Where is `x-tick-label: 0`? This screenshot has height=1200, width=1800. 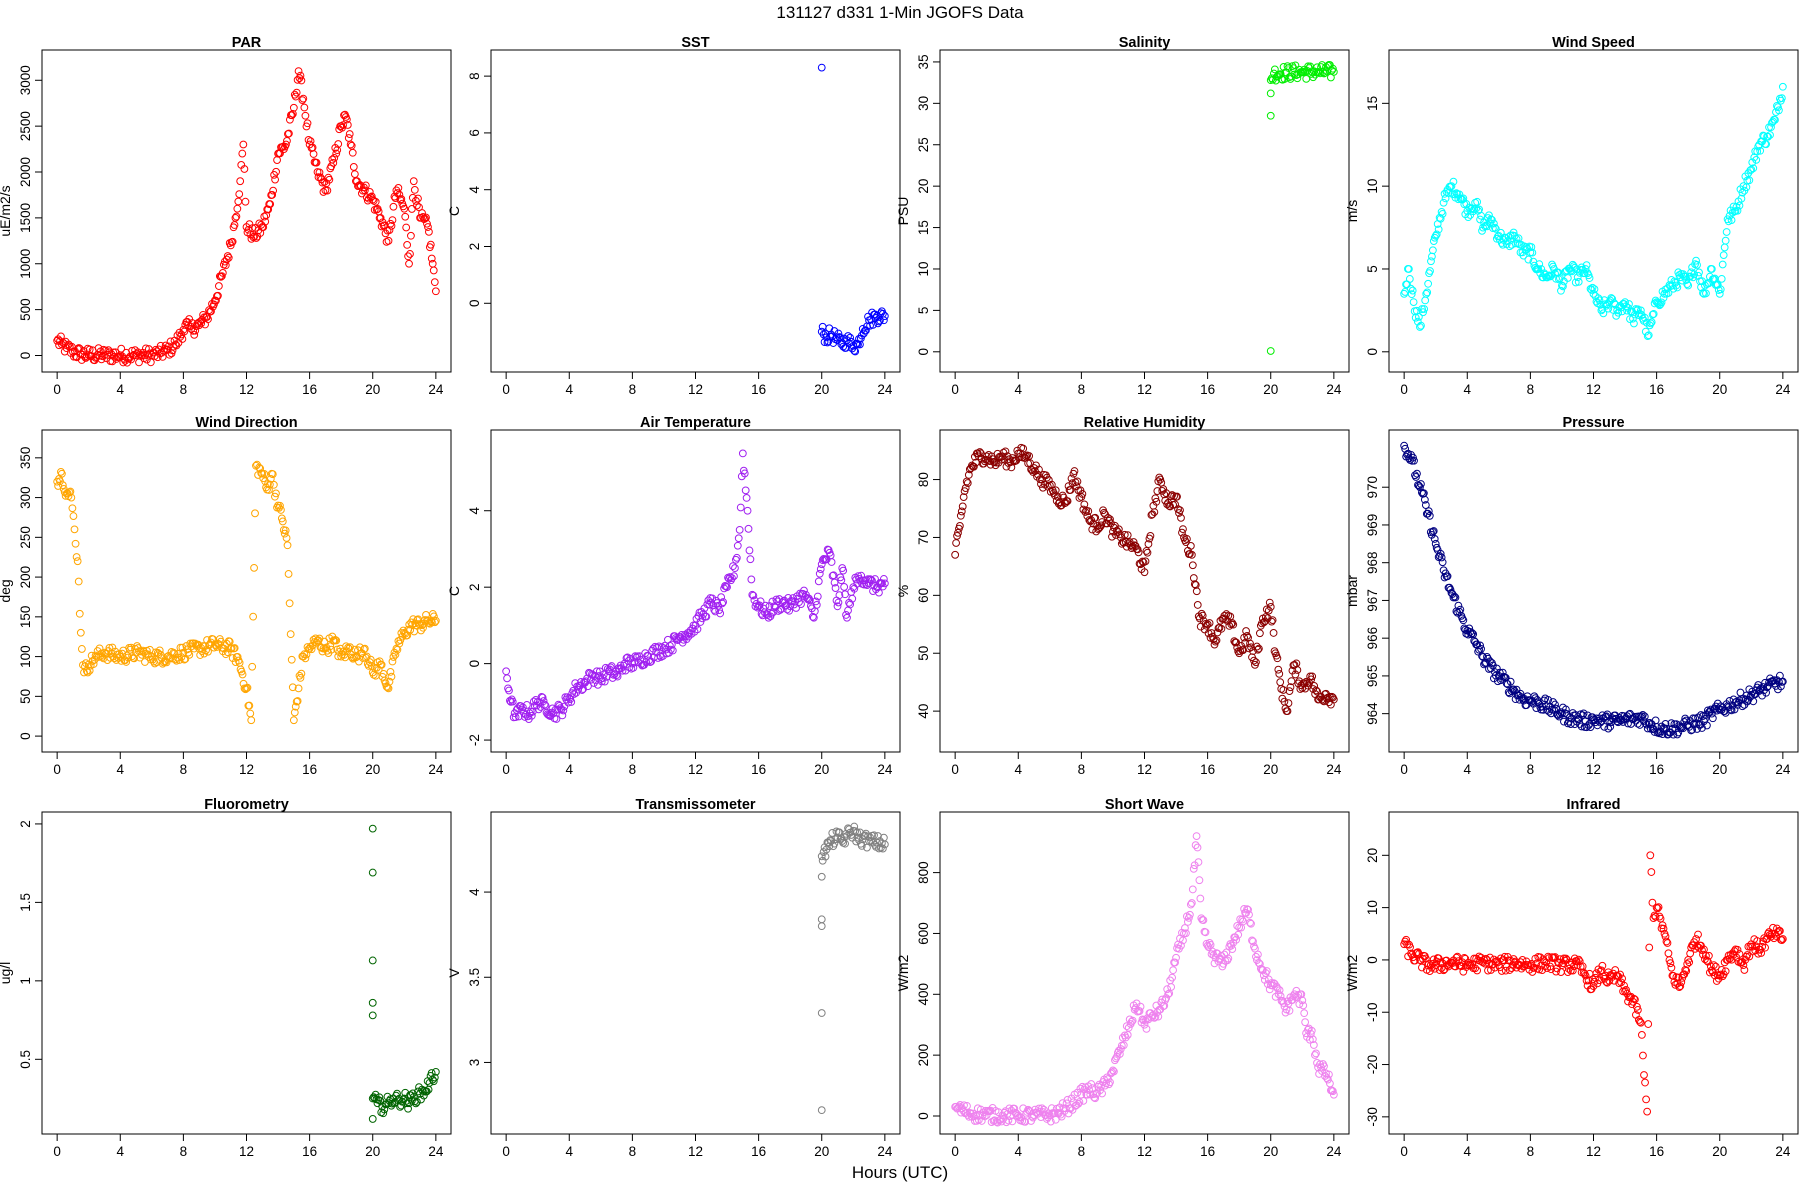 x-tick-label: 0 is located at coordinates (506, 1151).